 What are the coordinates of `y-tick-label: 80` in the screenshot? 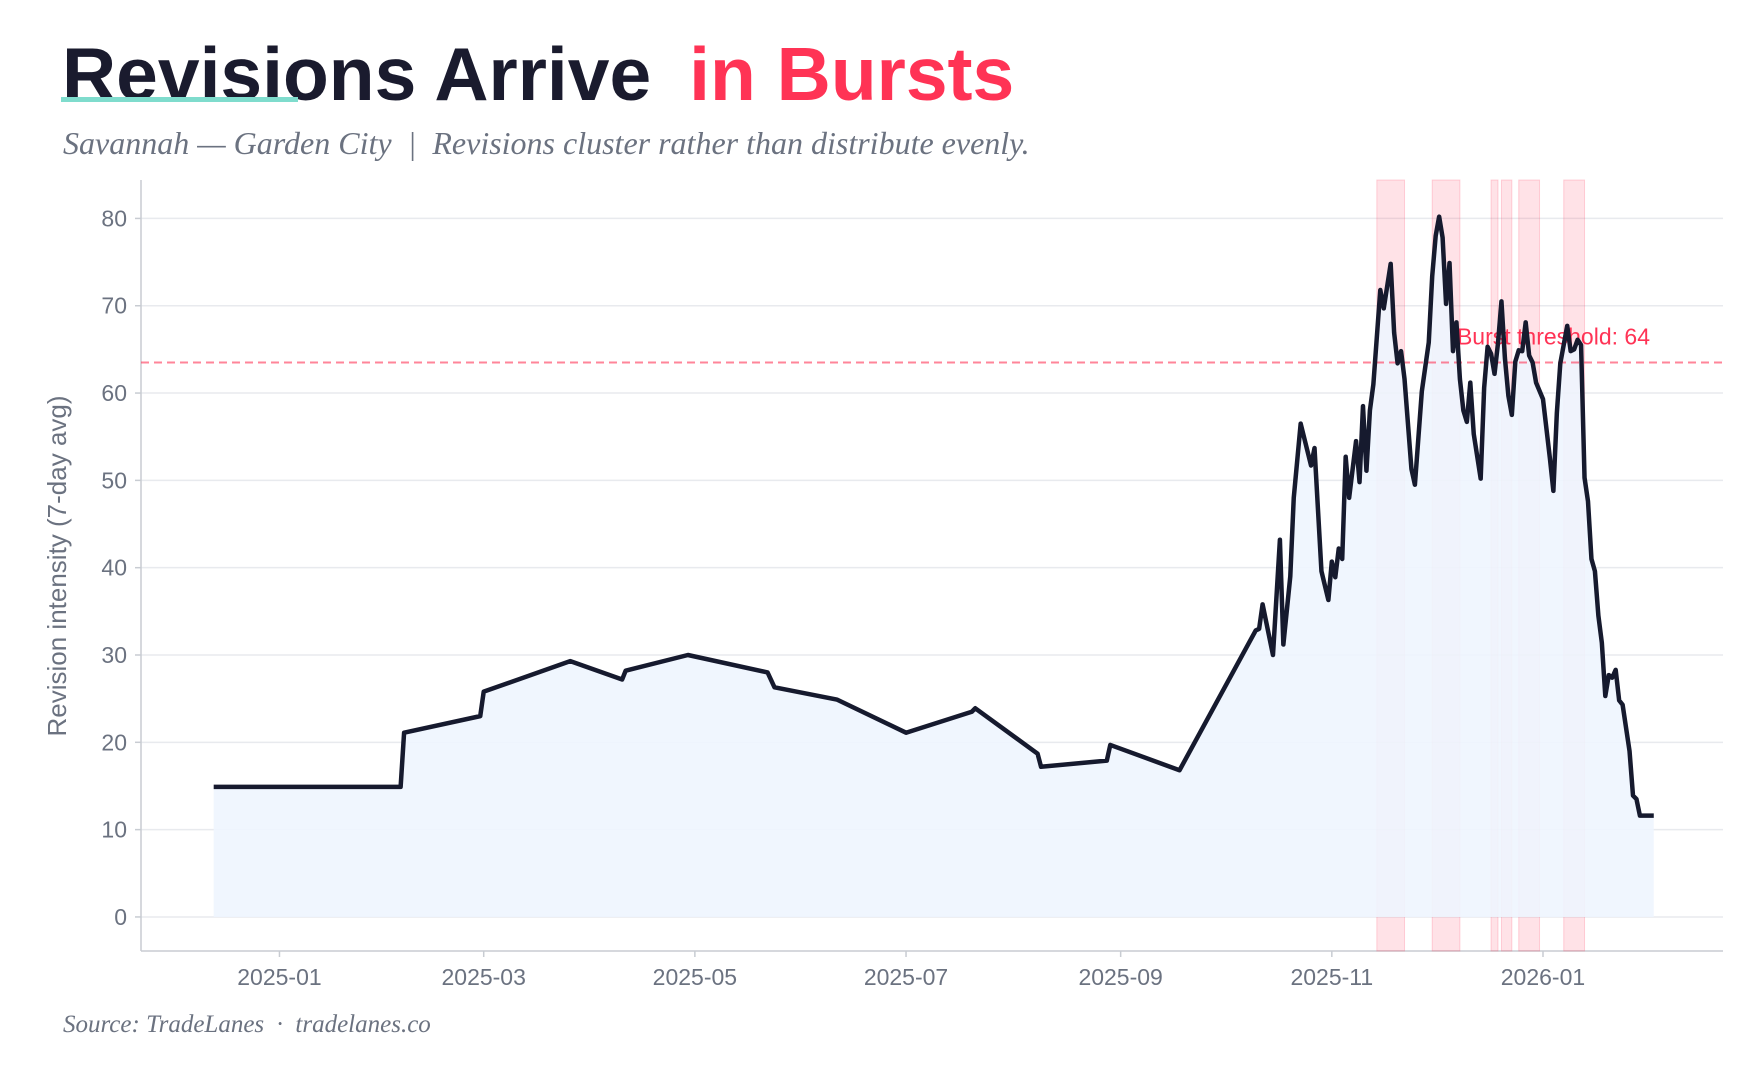 It's located at (114, 218).